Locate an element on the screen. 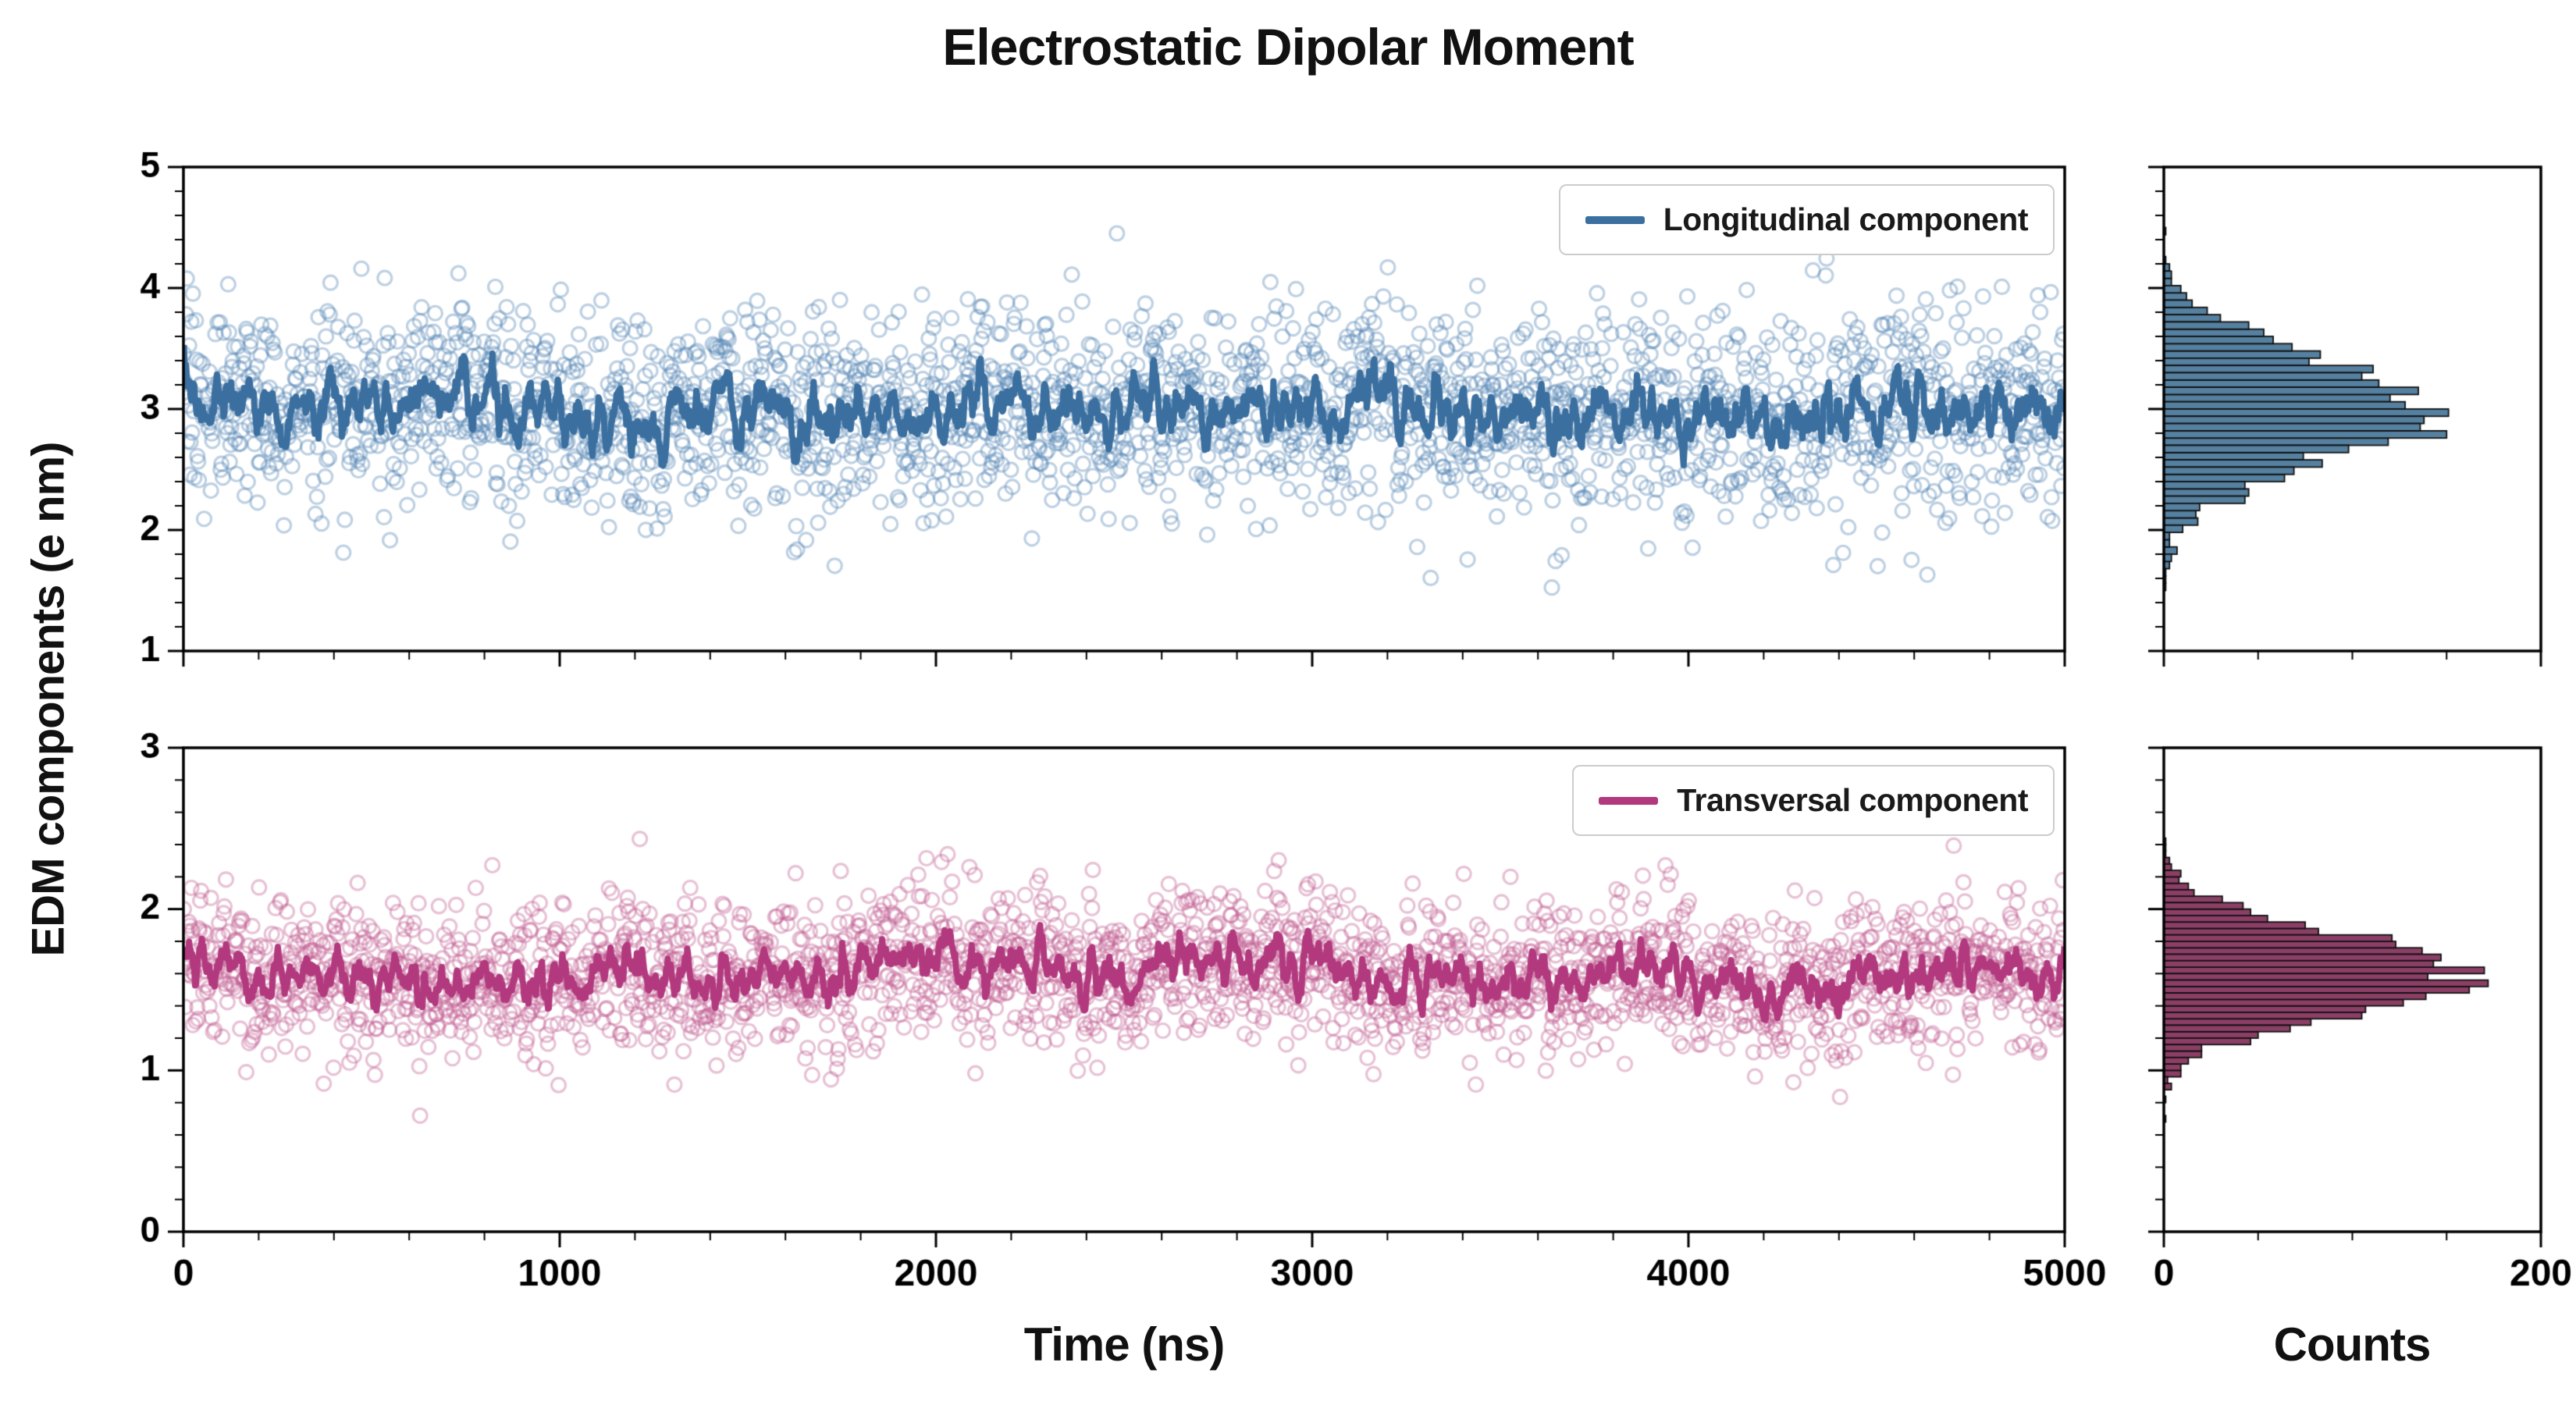 This screenshot has height=1405, width=2576. legend-label-longitudinal: Longitudinal component is located at coordinates (1846, 219).